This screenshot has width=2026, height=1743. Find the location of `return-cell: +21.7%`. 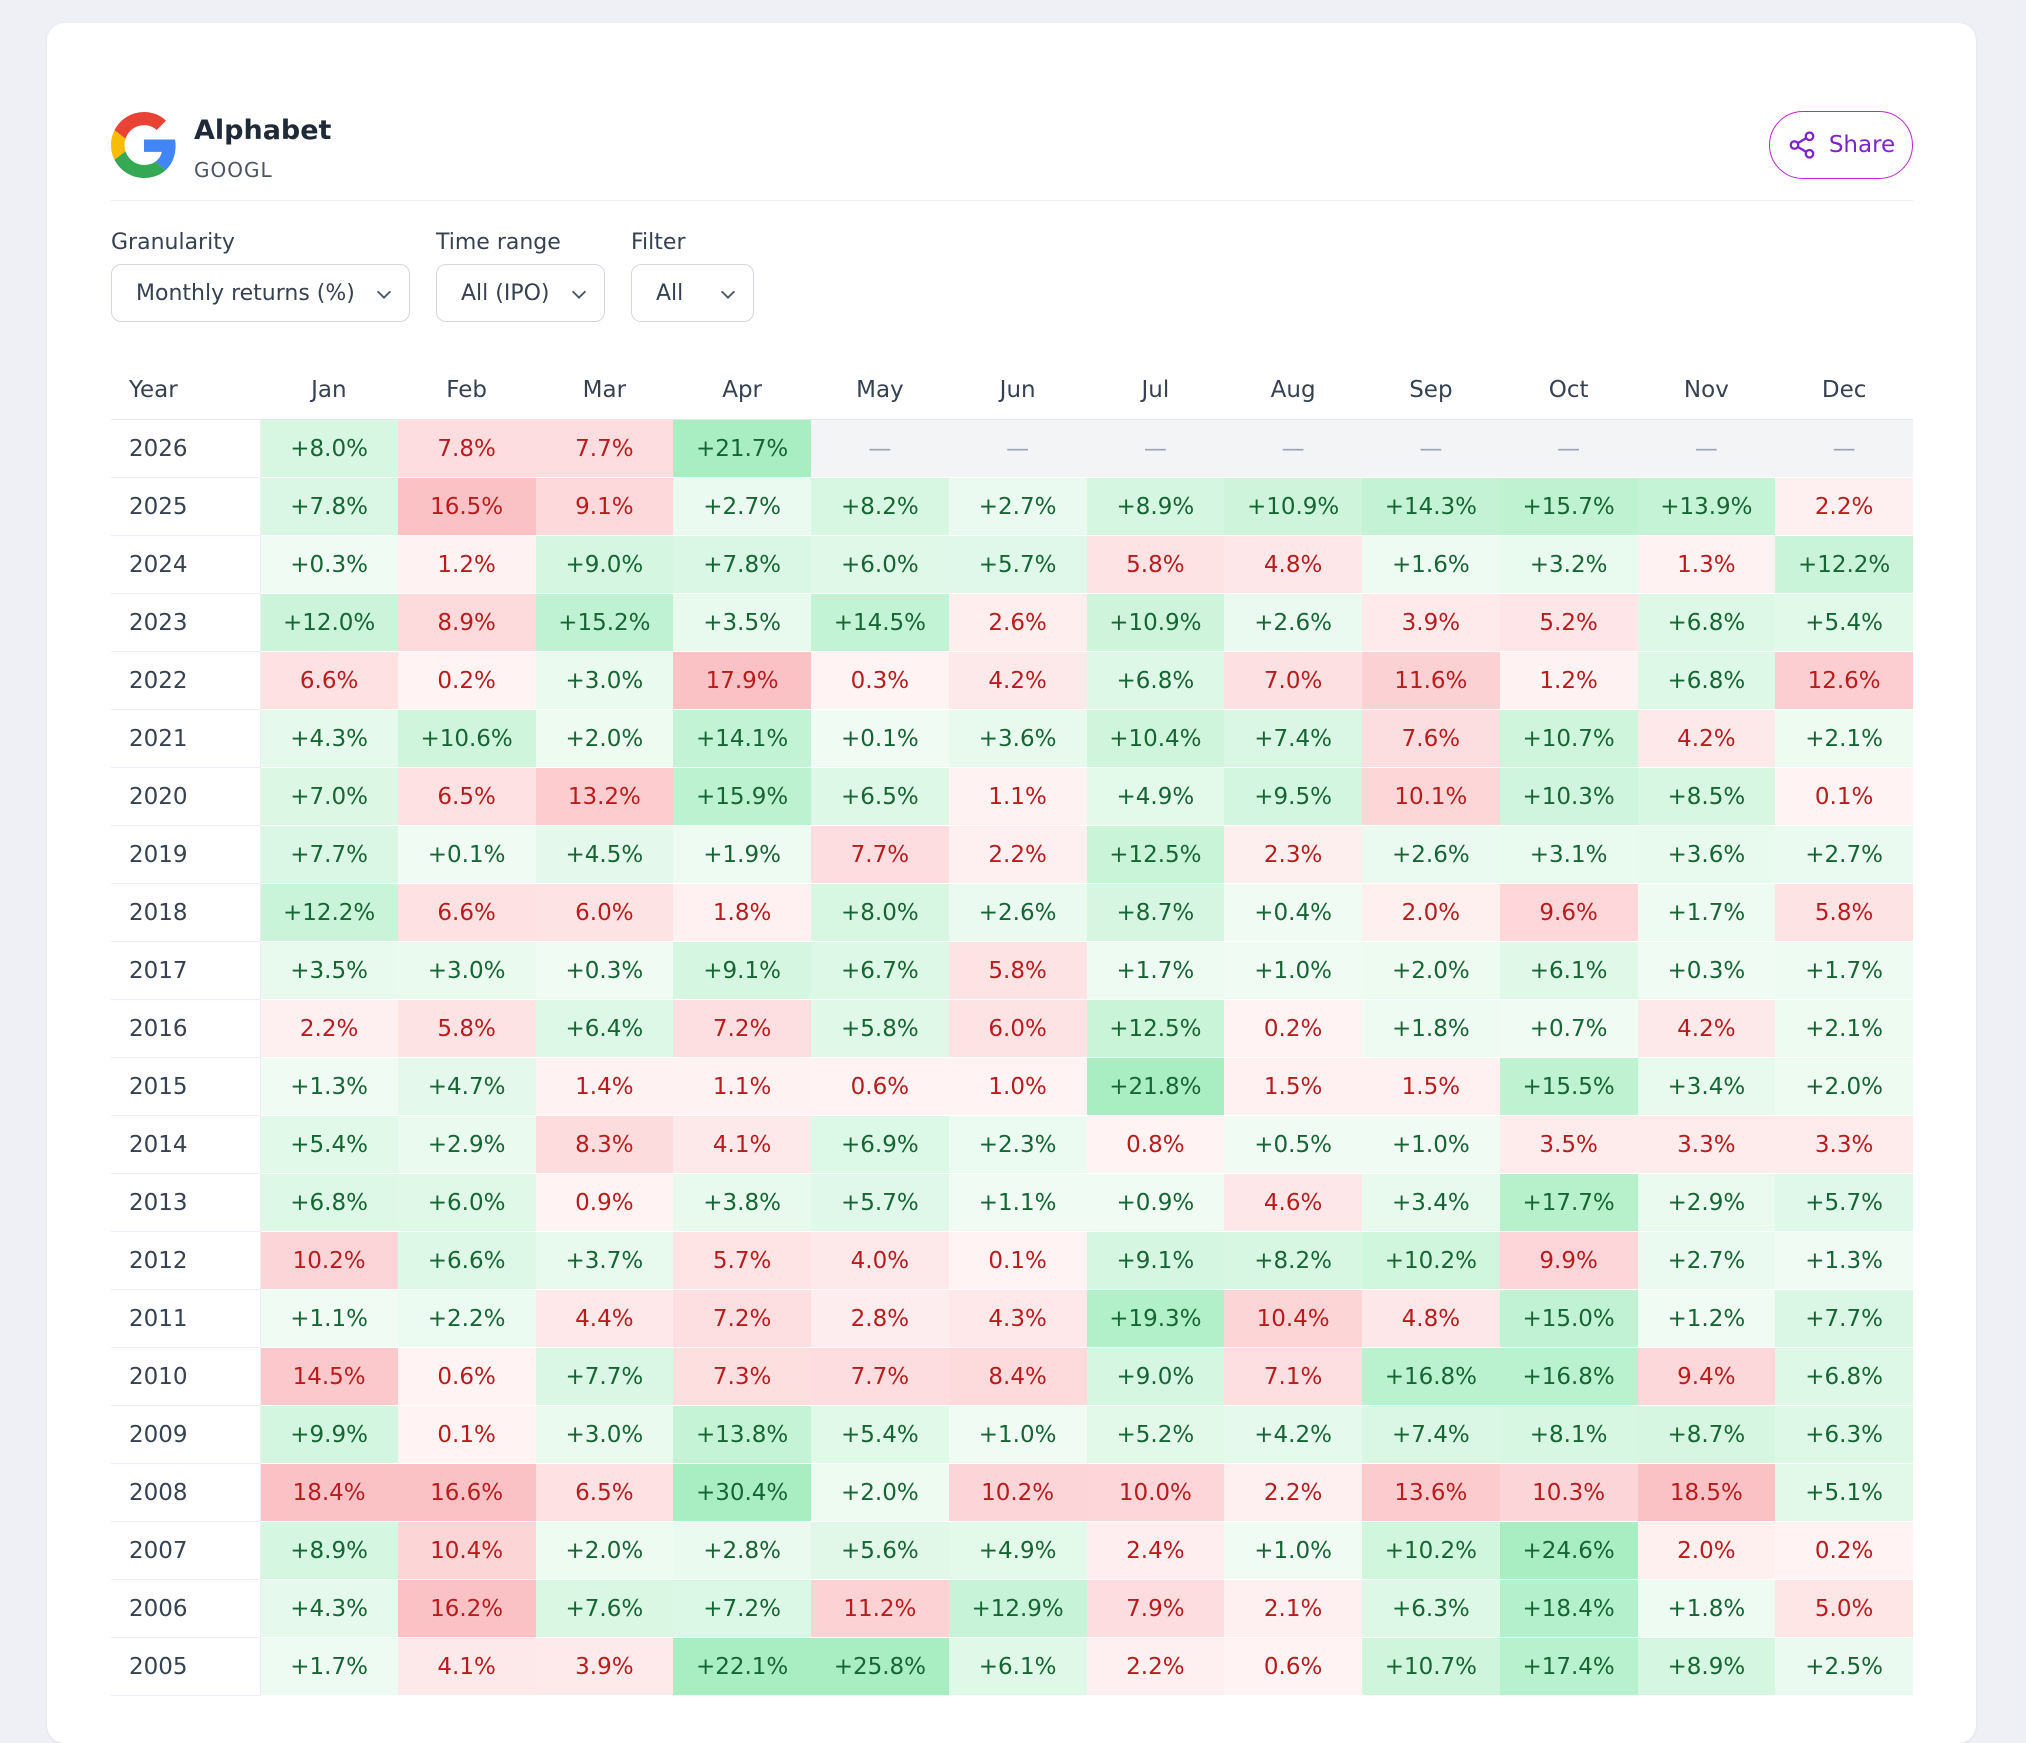

return-cell: +21.7% is located at coordinates (742, 448).